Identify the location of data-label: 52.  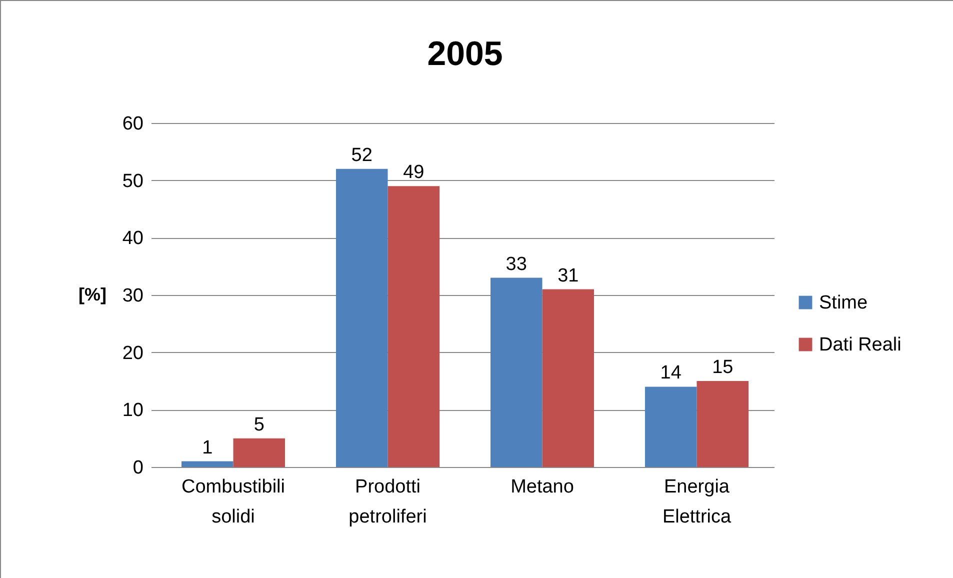
(361, 155).